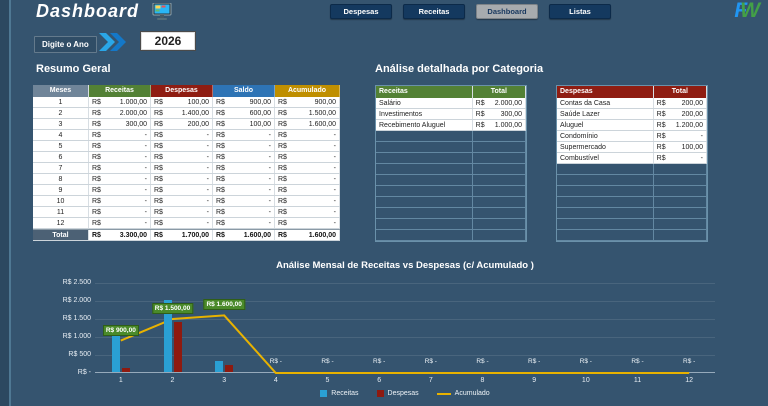 The image size is (768, 406). I want to click on summary-row: 7 R$ - R$ - R$ - R$ -, so click(186, 168).